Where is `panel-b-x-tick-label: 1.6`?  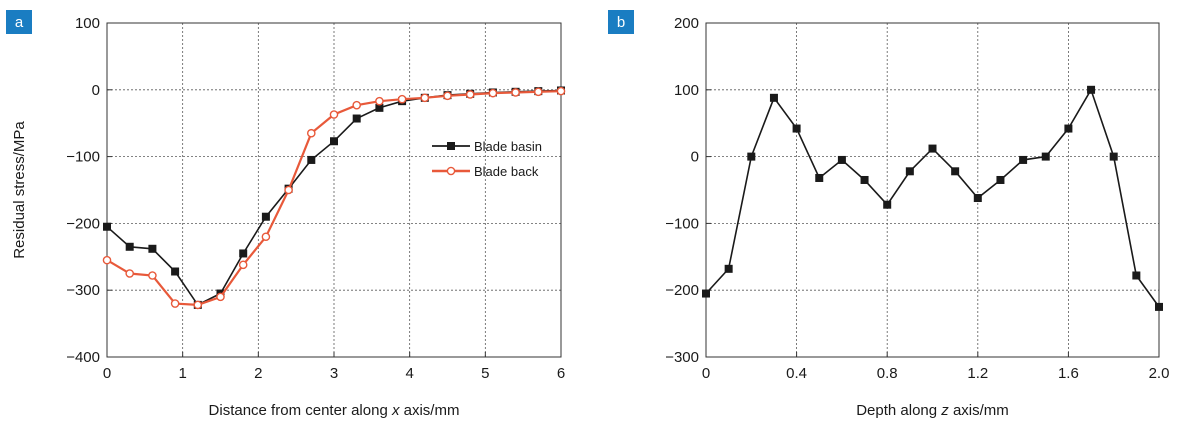
panel-b-x-tick-label: 1.6 is located at coordinates (1068, 373).